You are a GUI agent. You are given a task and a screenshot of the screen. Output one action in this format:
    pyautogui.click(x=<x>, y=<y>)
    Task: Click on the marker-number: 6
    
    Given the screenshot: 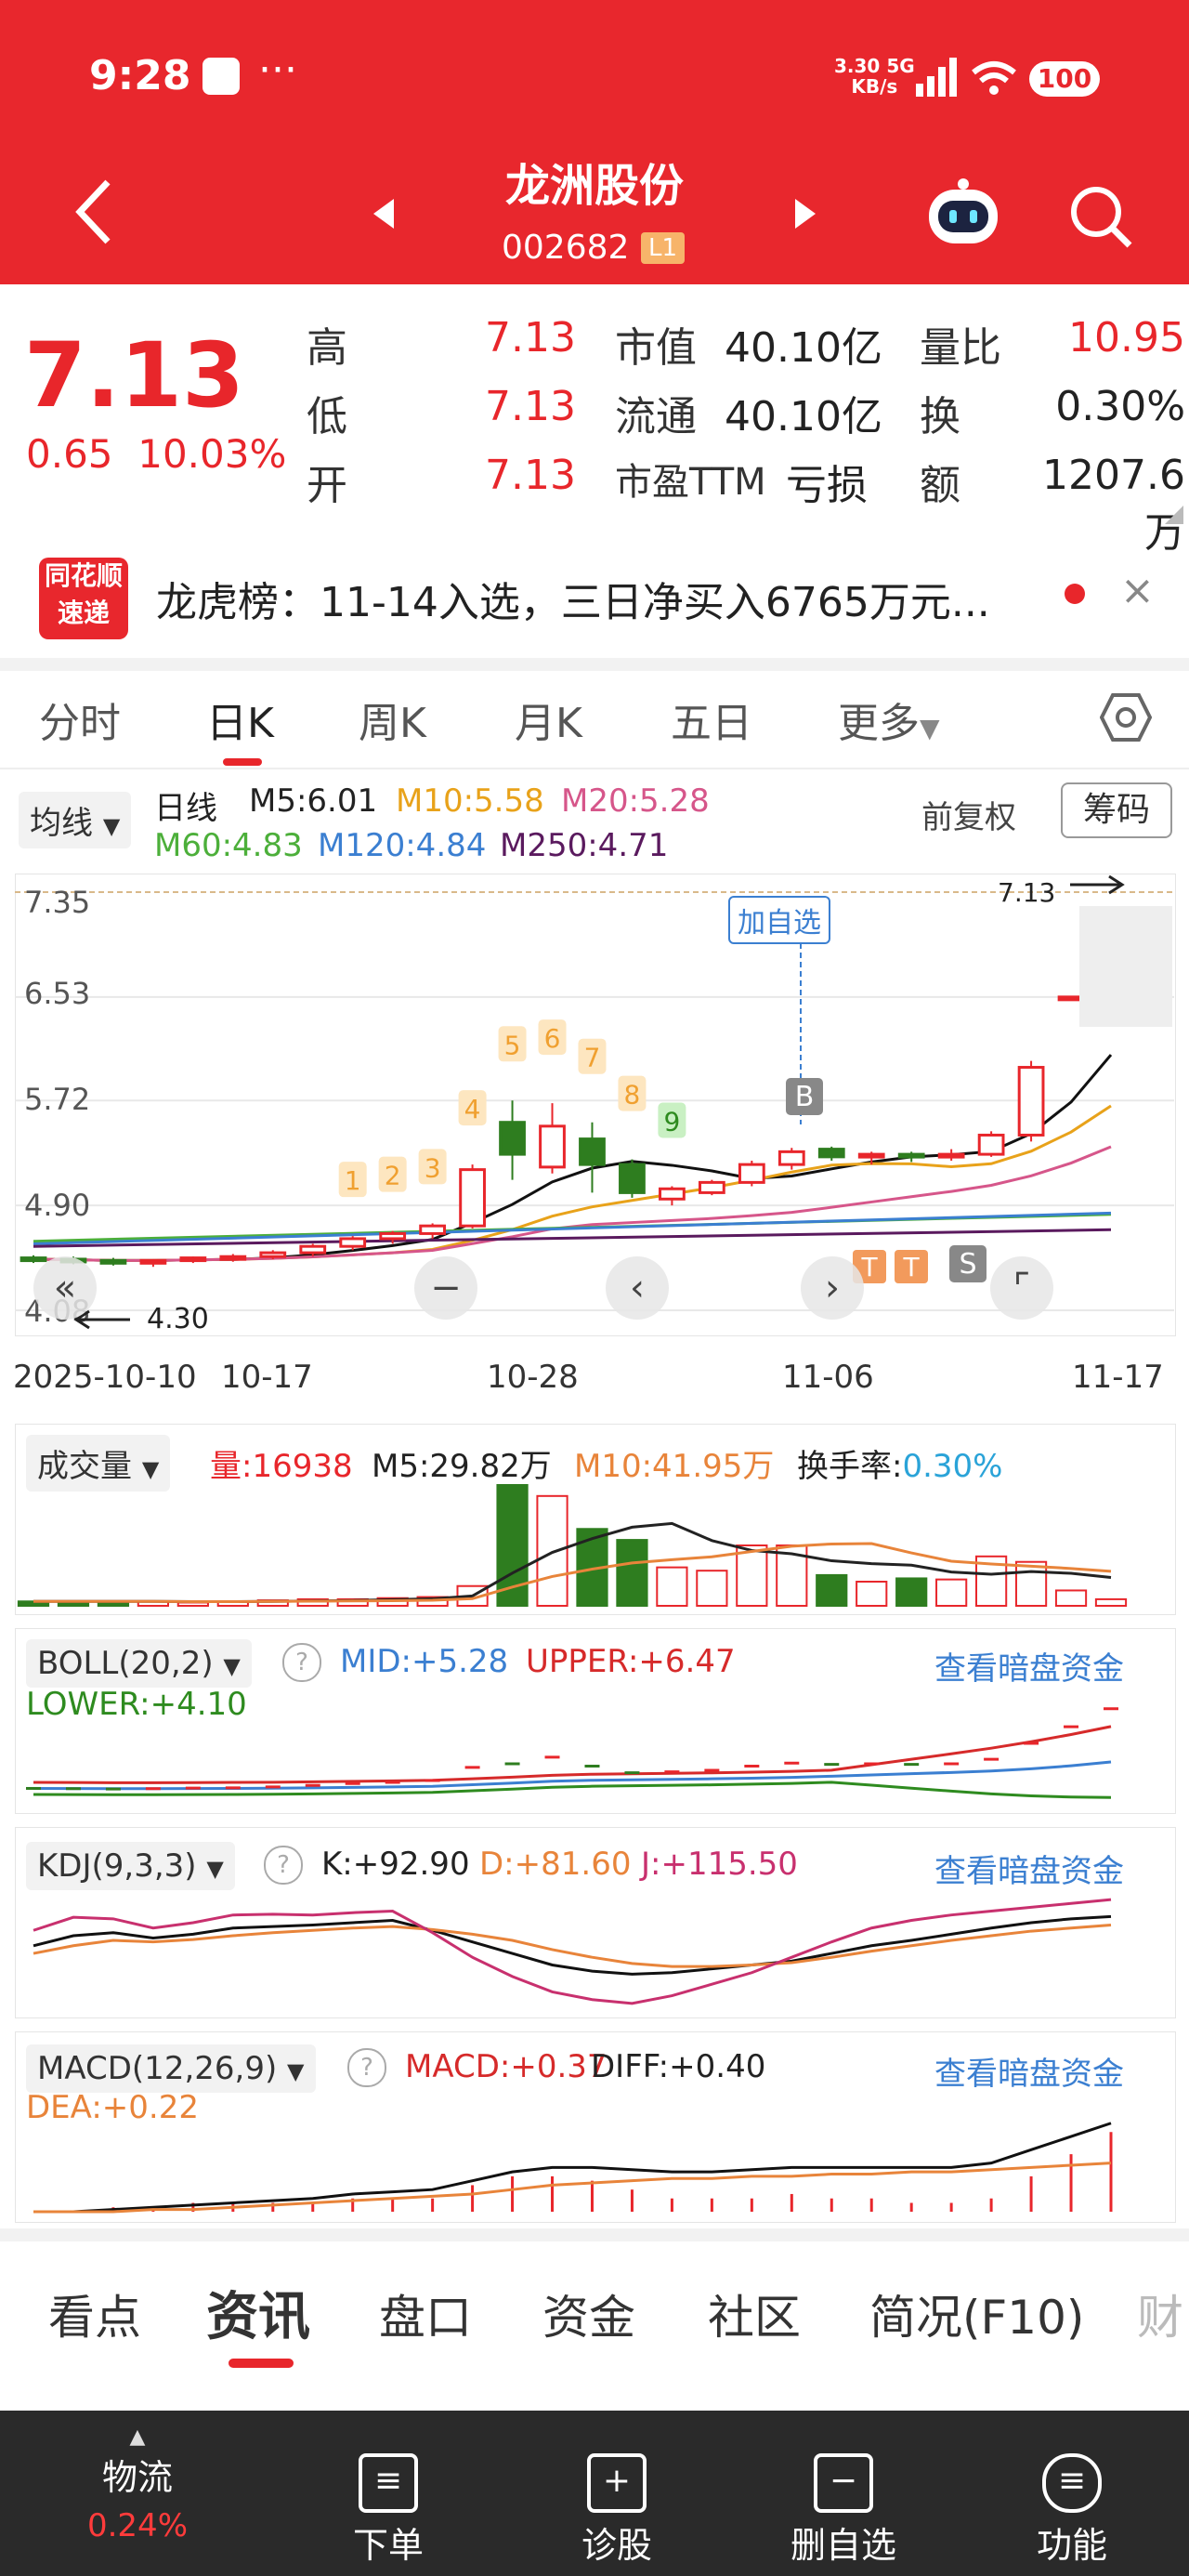 What is the action you would take?
    pyautogui.click(x=552, y=1038)
    